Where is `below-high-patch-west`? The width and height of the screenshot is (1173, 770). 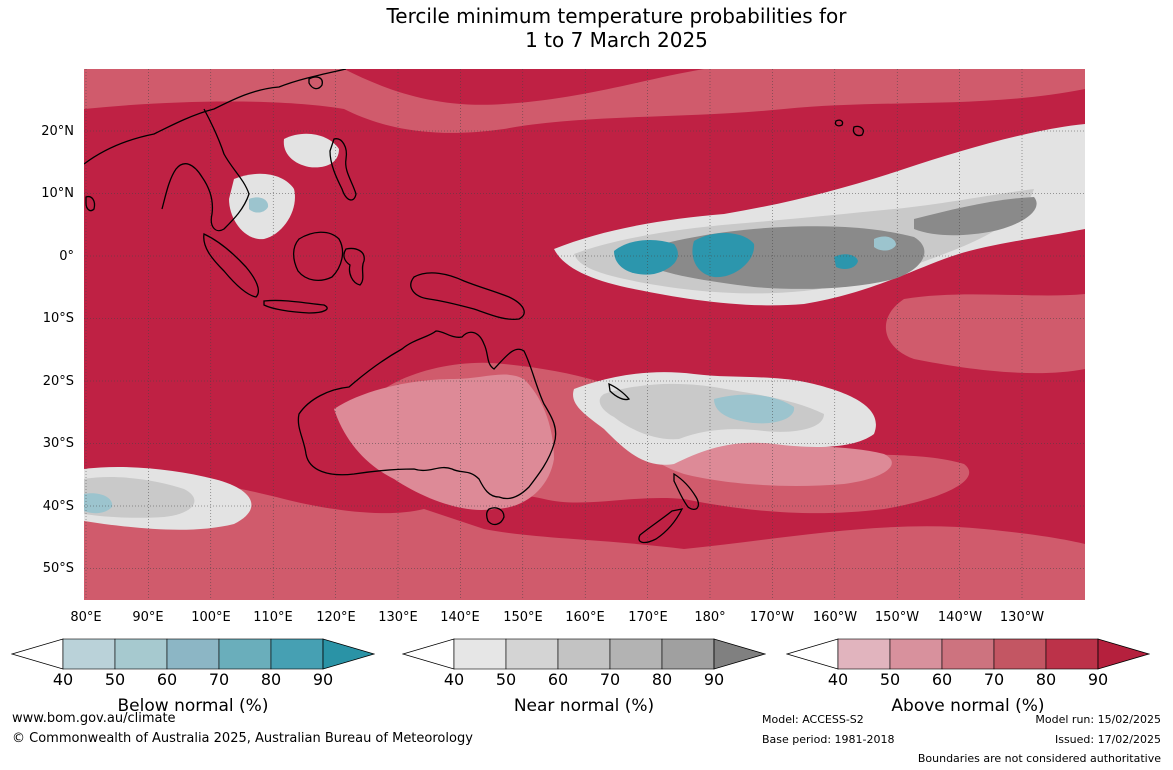
below-high-patch-west is located at coordinates (646, 257).